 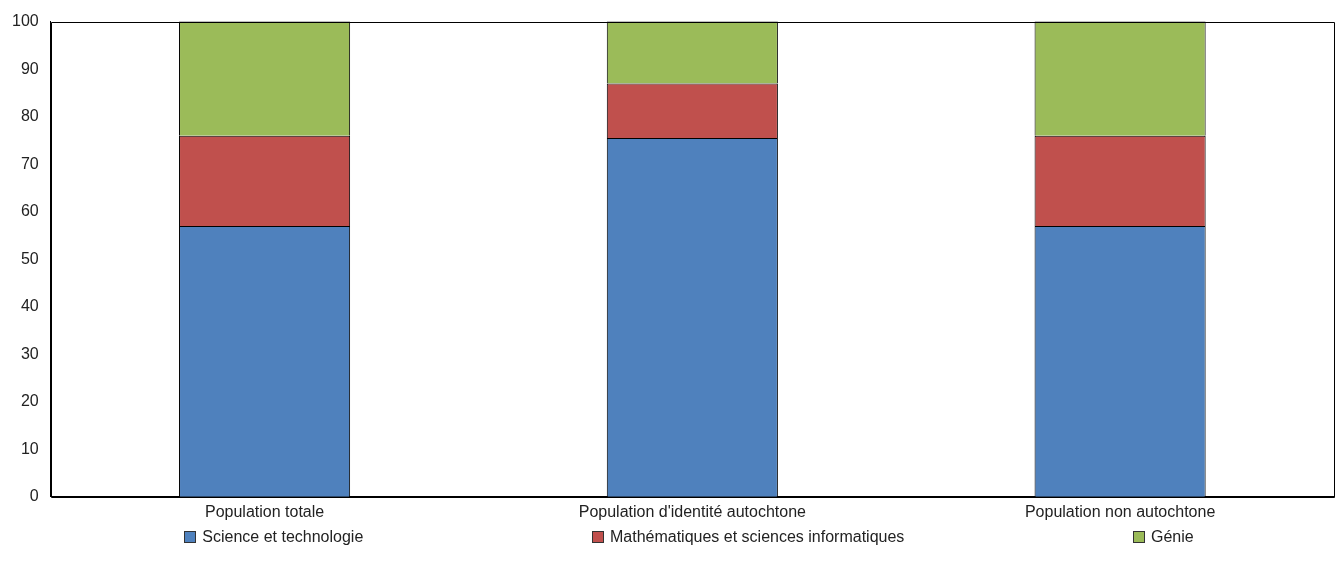 I want to click on y-tick-label: 30, so click(x=29, y=353).